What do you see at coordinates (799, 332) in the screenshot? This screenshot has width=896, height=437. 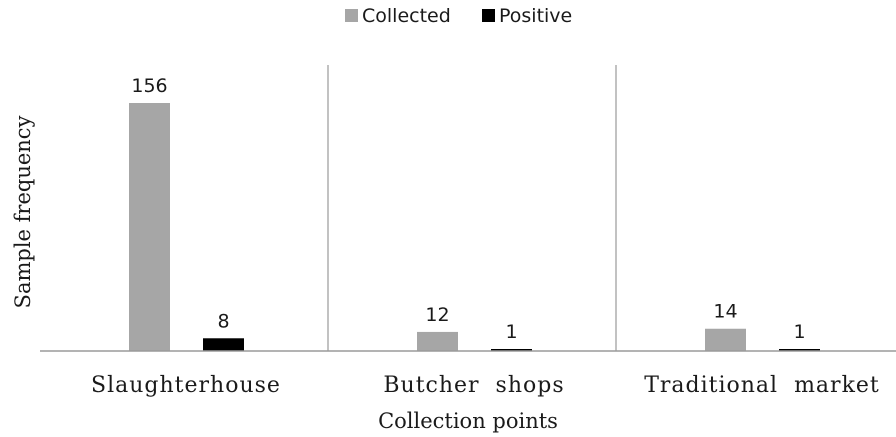 I see `data-label-positive-2: 1` at bounding box center [799, 332].